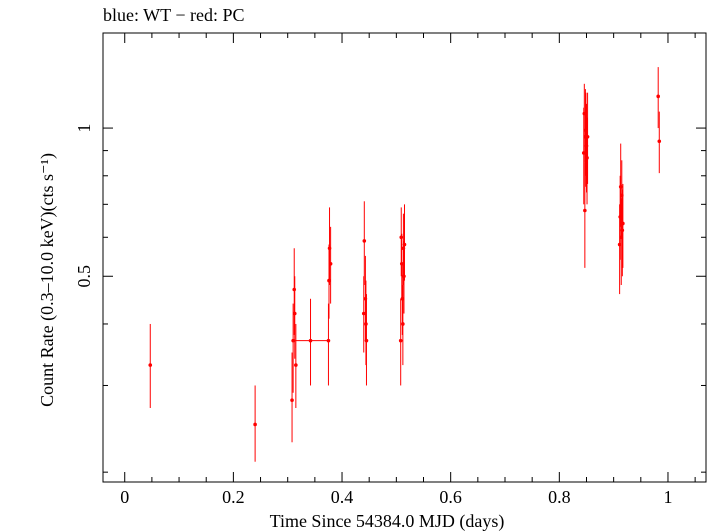  Describe the element at coordinates (84, 128) in the screenshot. I see `y-tick-label: 1` at that location.